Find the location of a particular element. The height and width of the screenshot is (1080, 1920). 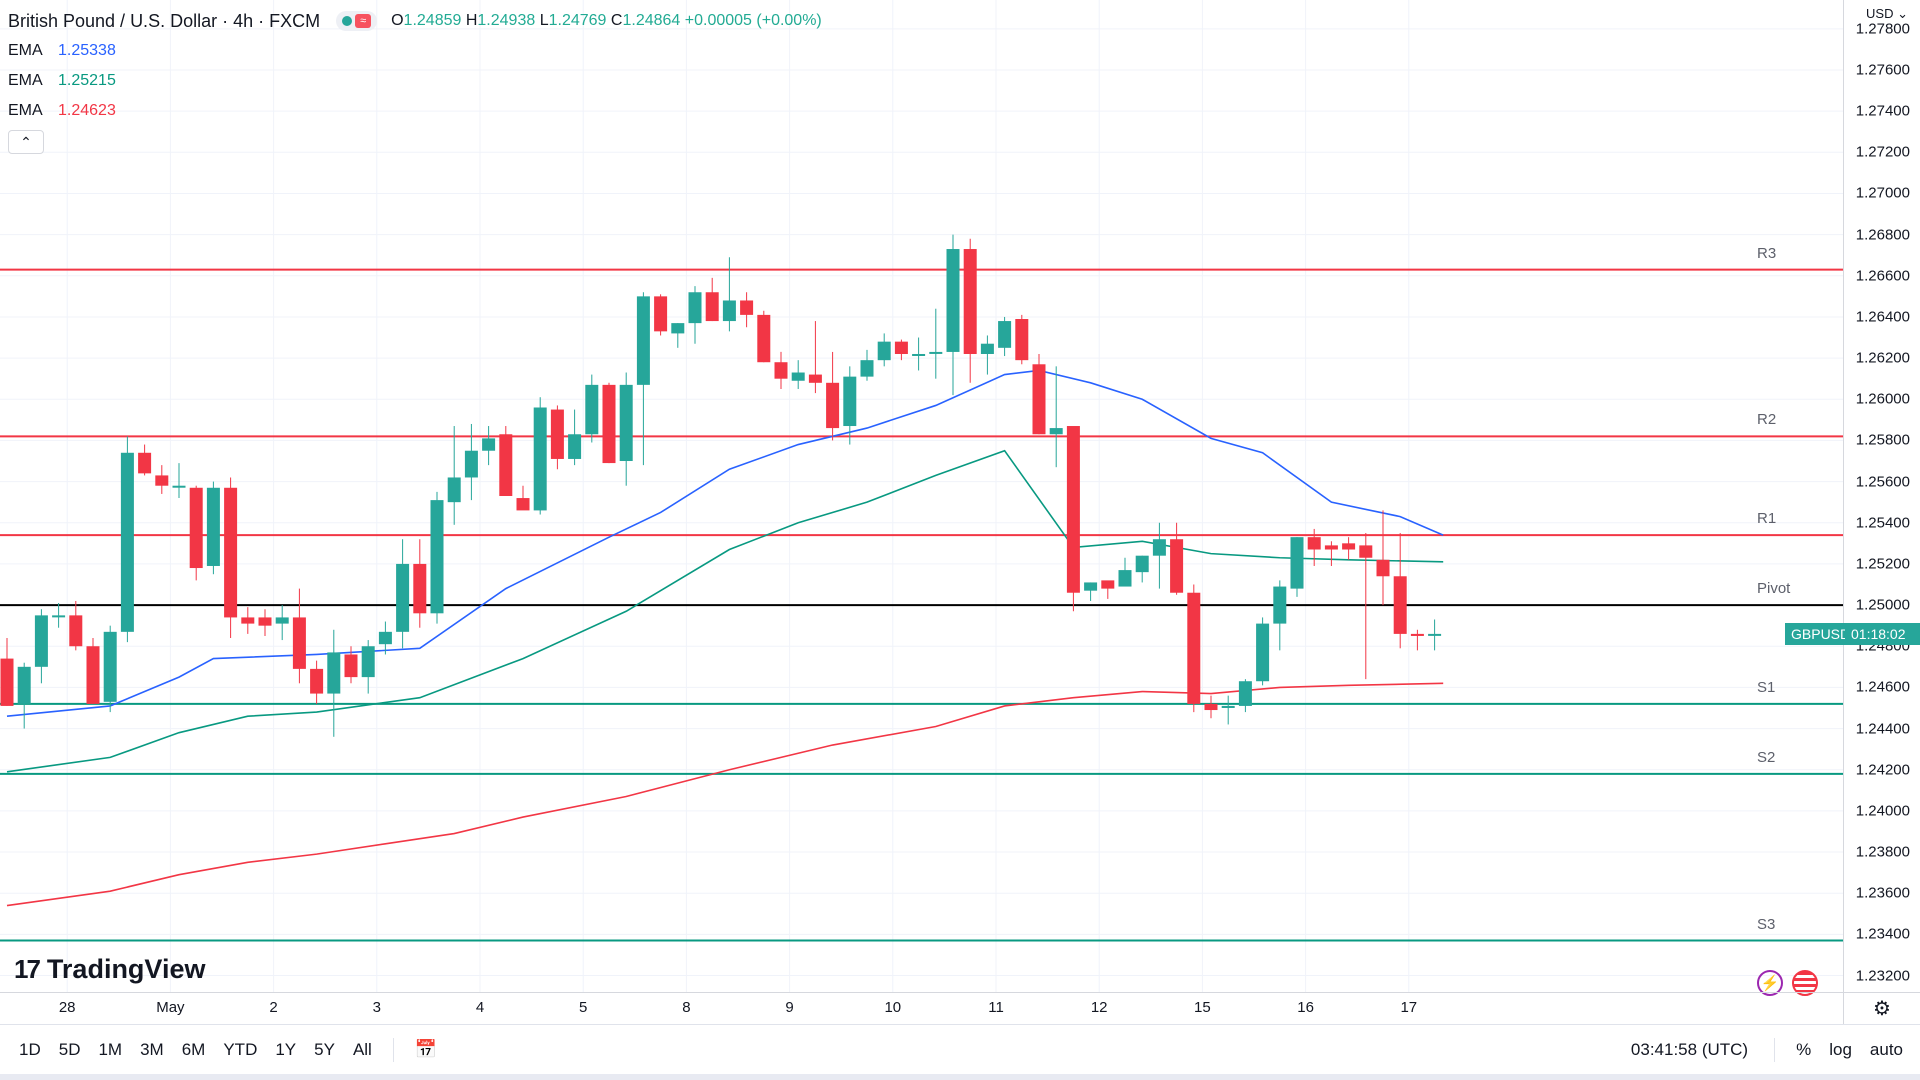

market-status-badge: ≈ is located at coordinates (357, 21).